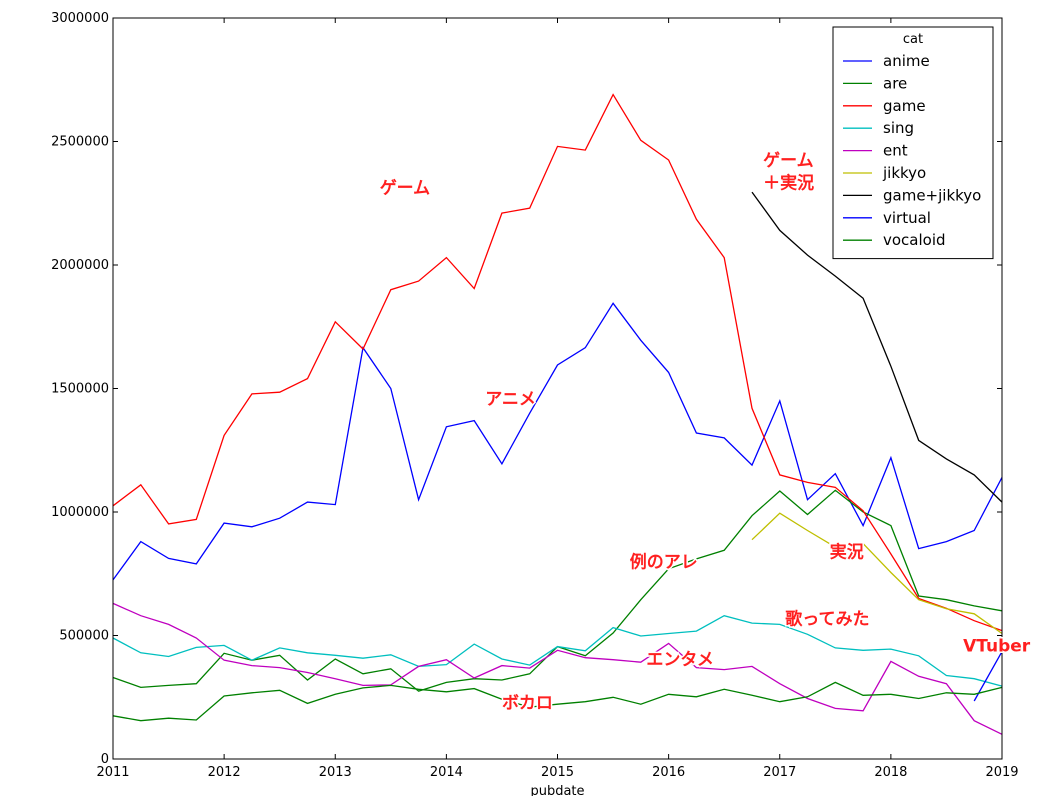 Image resolution: width=1046 pixels, height=796 pixels. I want to click on y-tick-label: 1500000, so click(80, 389).